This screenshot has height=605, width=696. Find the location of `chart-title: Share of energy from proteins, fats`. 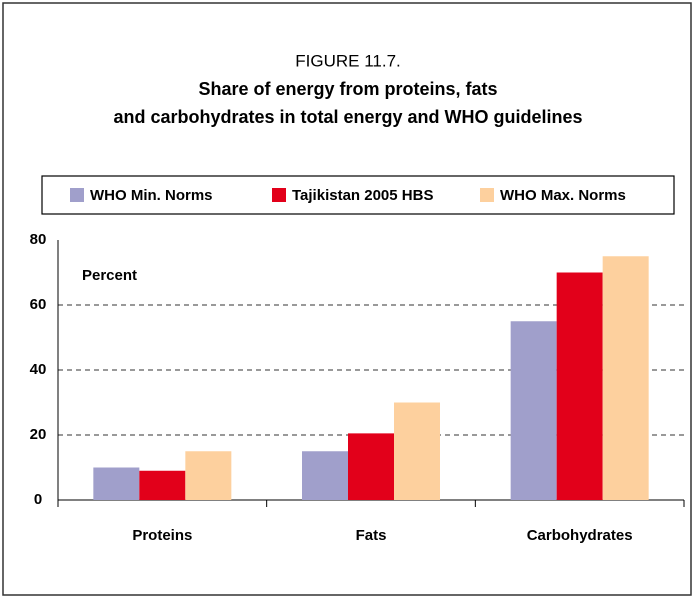

chart-title: Share of energy from proteins, fats is located at coordinates (347, 89).